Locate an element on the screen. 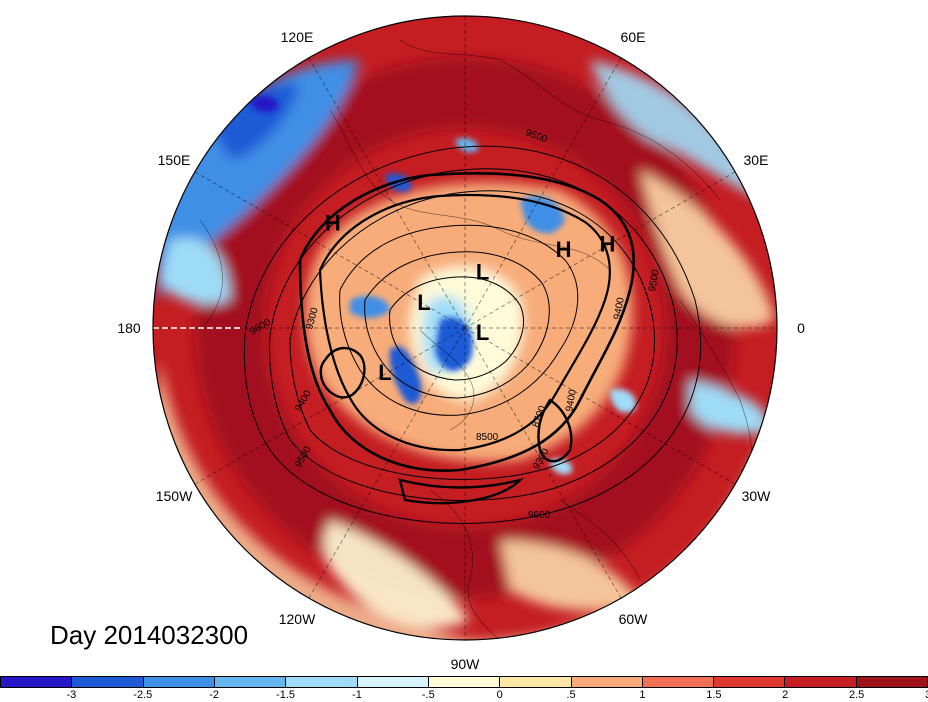  day-label: Day 2014032300 is located at coordinates (149, 635).